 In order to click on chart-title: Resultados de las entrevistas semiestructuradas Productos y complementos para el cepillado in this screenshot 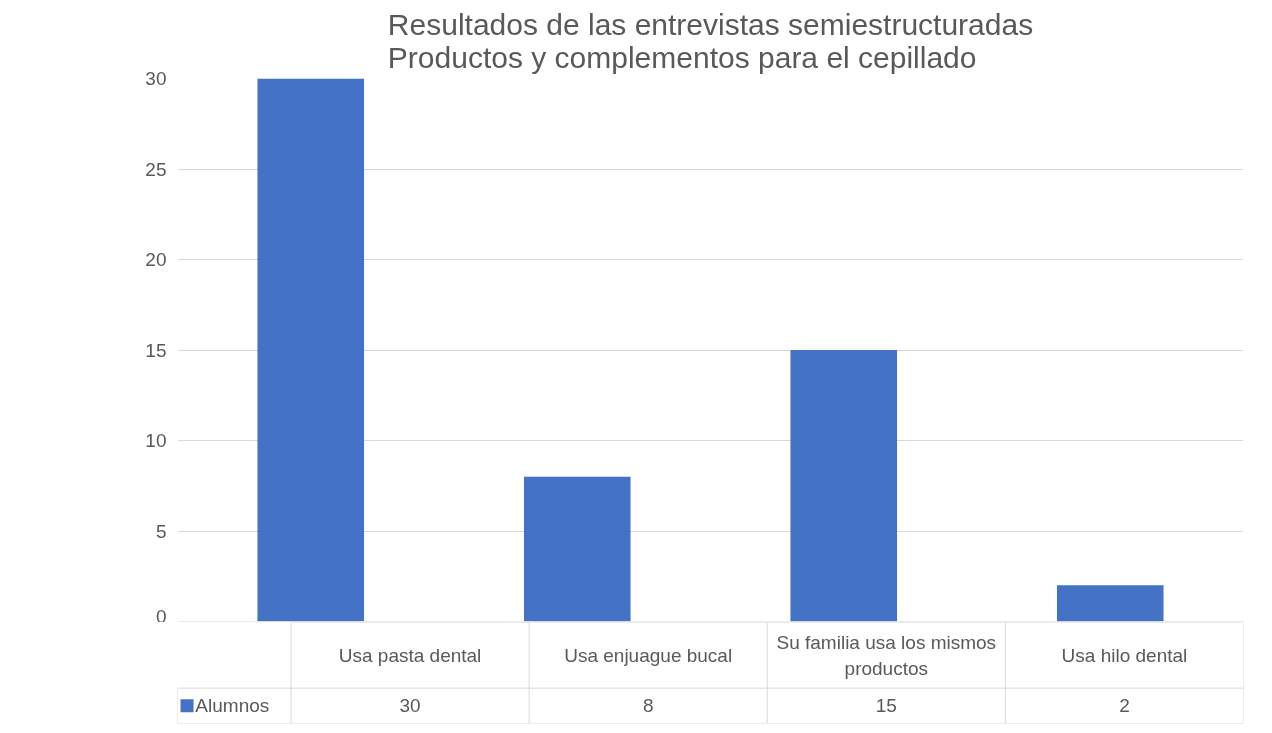, I will do `click(710, 40)`.